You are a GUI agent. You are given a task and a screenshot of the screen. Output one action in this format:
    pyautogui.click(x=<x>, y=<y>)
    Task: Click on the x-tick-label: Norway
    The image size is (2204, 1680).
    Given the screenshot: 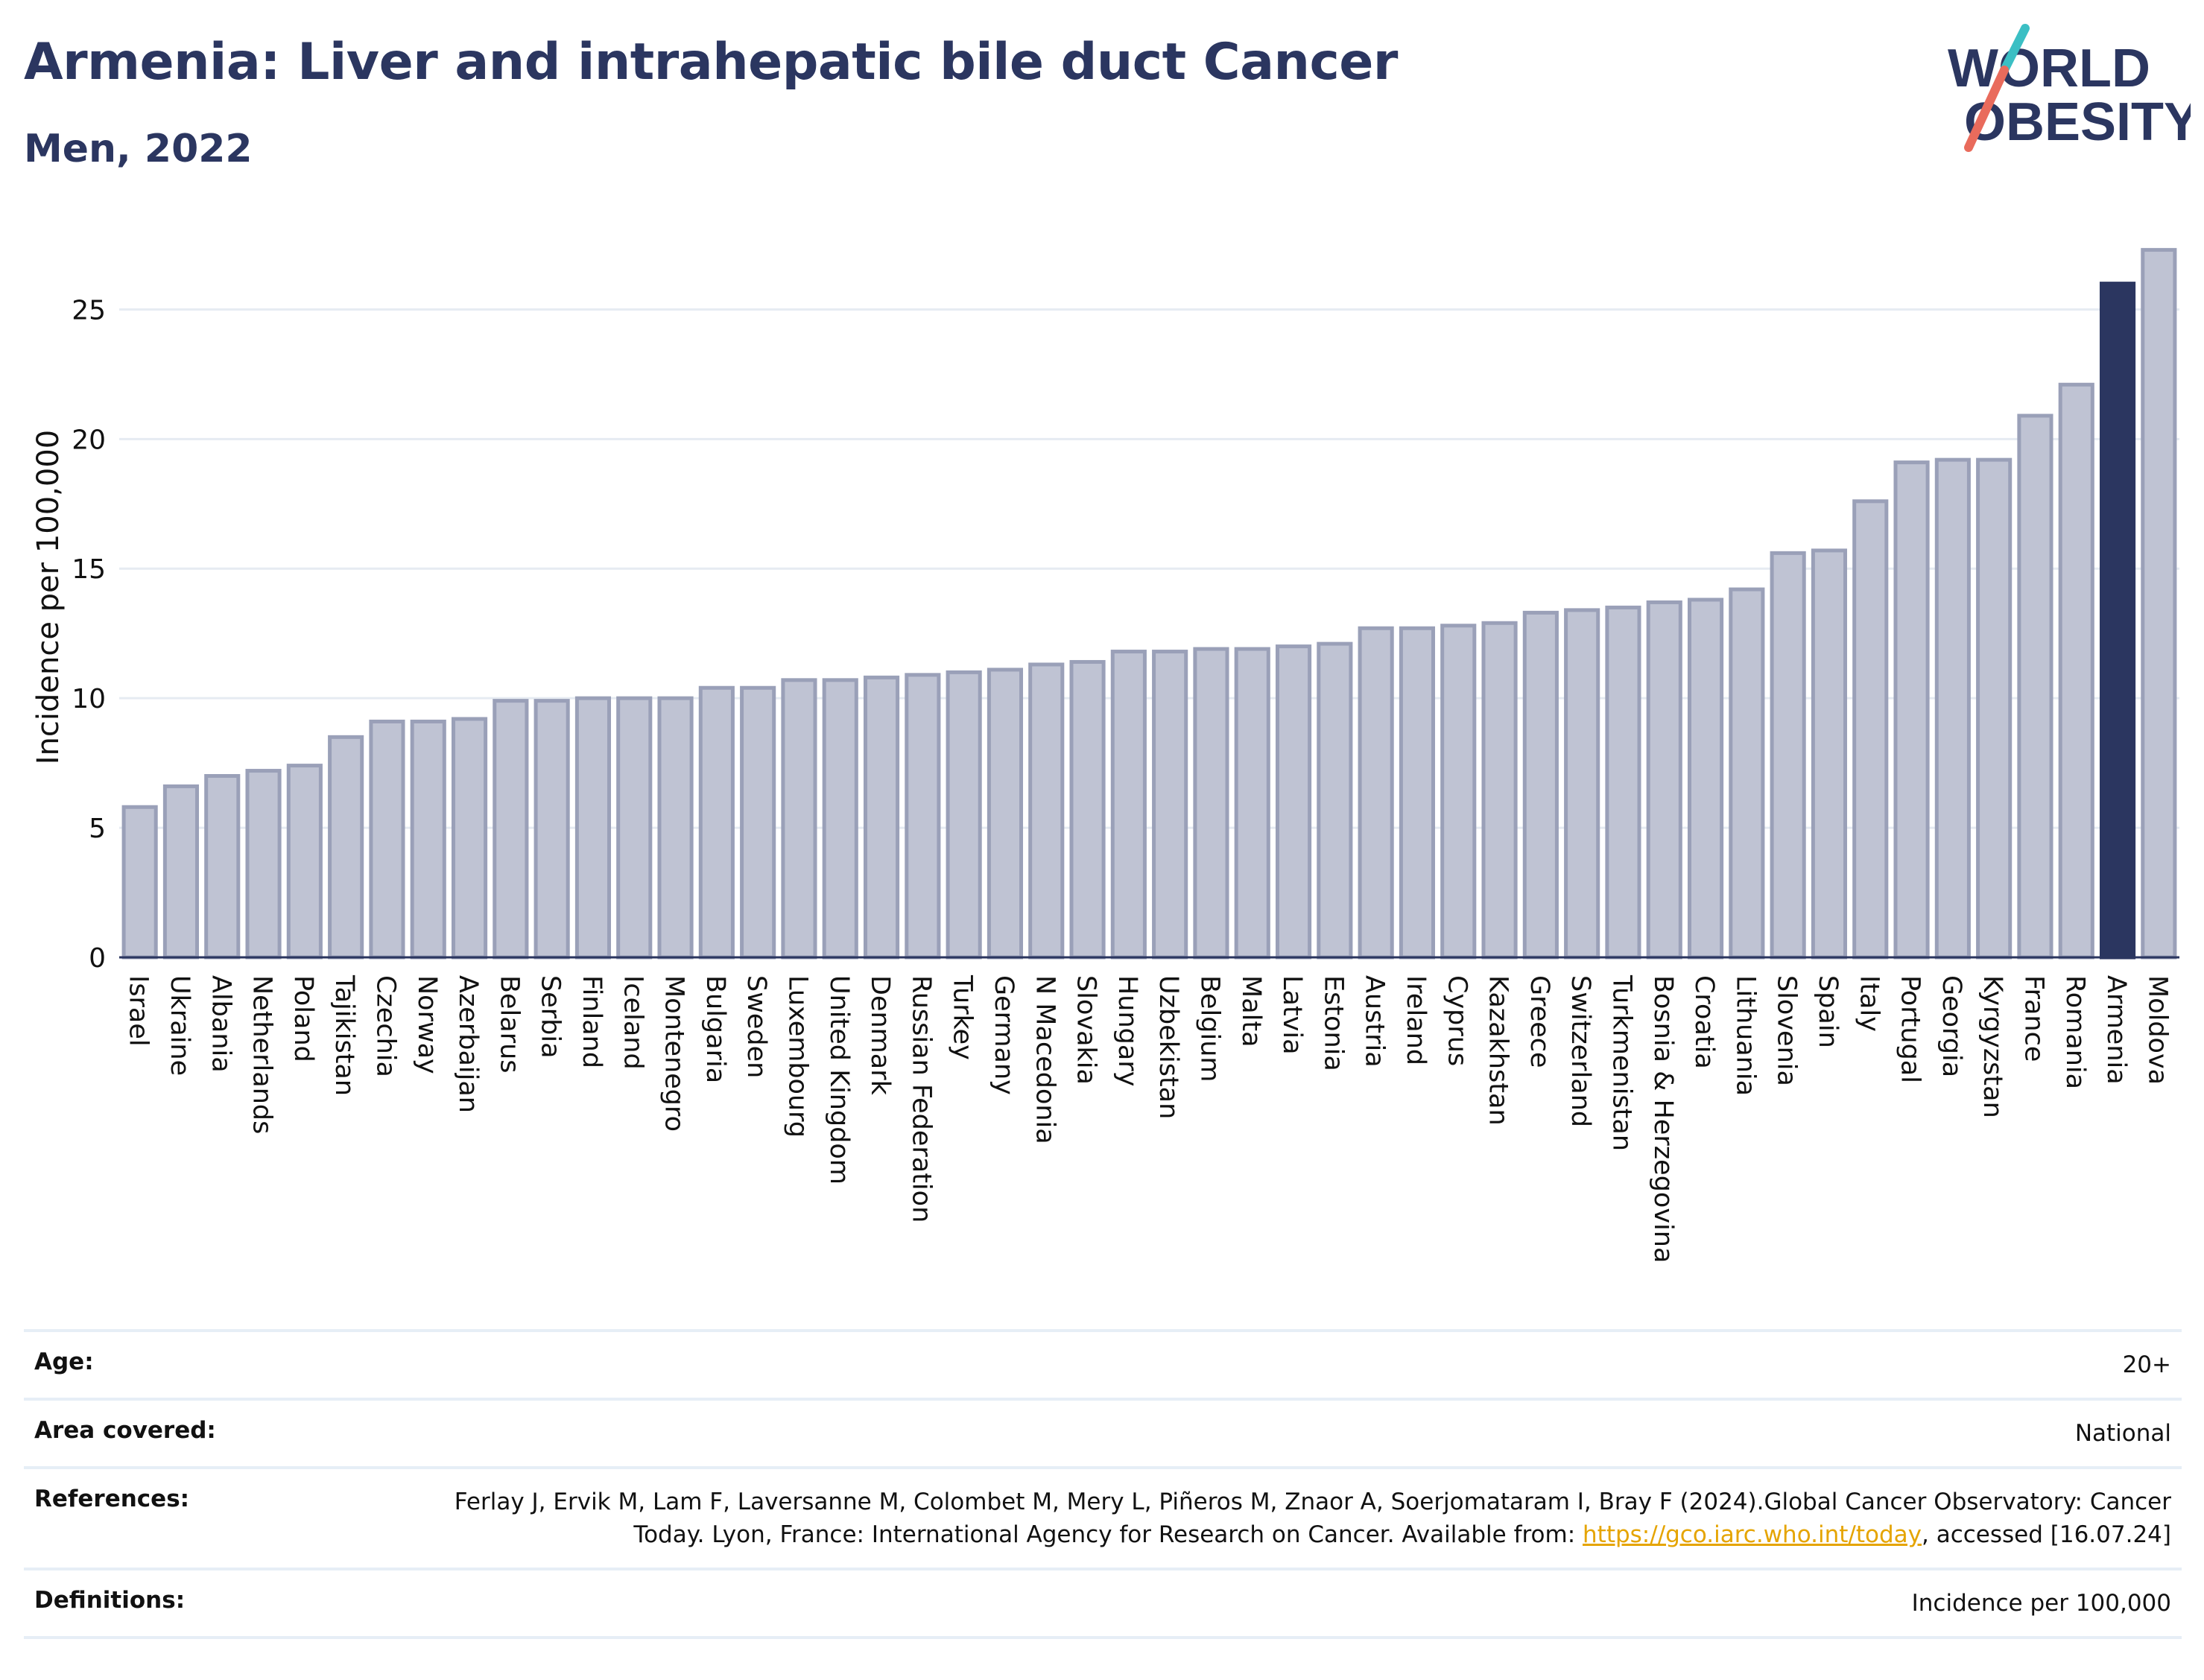 What is the action you would take?
    pyautogui.click(x=427, y=1024)
    